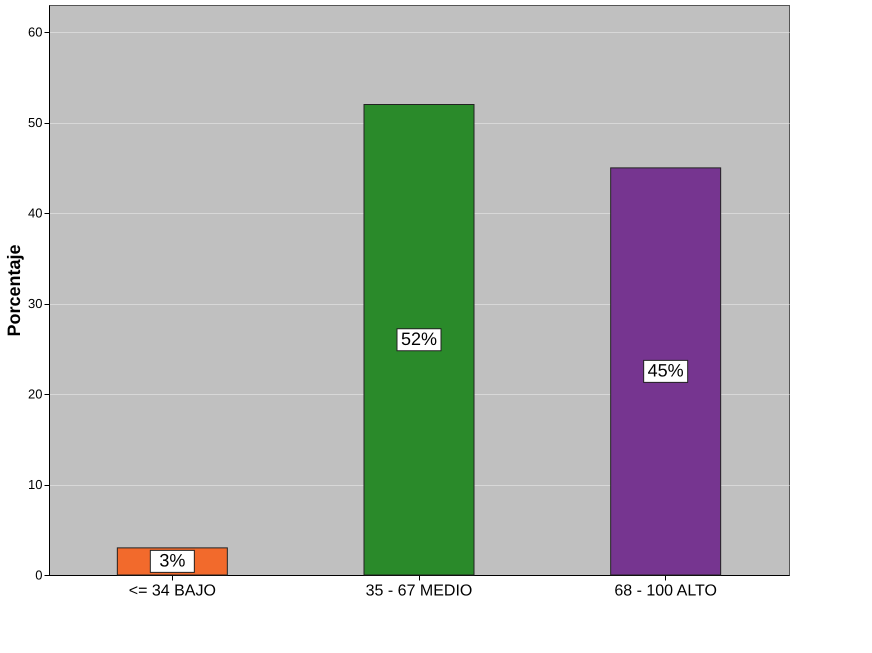 This screenshot has height=653, width=872. What do you see at coordinates (14, 290) in the screenshot?
I see `y-axis-title: Porcentaje` at bounding box center [14, 290].